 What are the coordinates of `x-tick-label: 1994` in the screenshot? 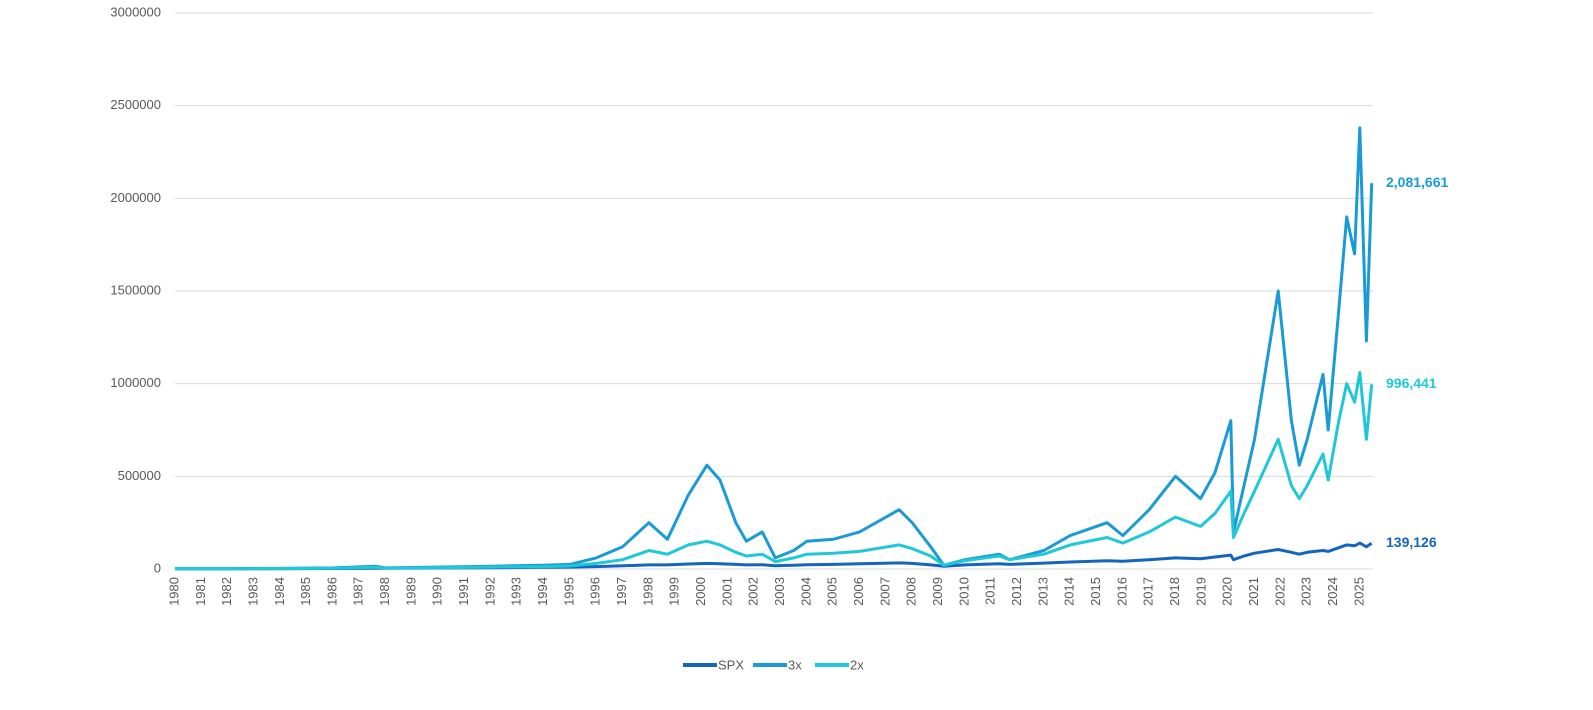 It's located at (542, 591).